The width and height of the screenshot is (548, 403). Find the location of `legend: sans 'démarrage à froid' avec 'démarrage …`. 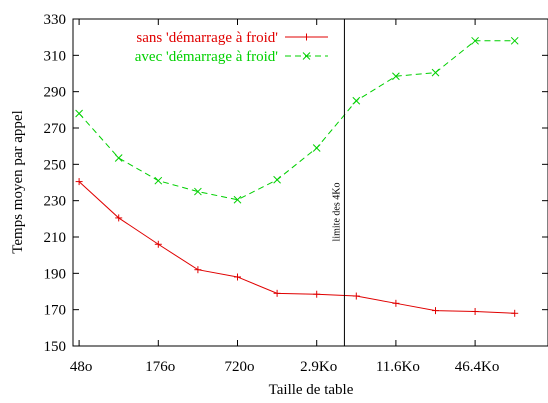

legend: sans 'démarrage à froid' avec 'démarrage … is located at coordinates (231, 47).